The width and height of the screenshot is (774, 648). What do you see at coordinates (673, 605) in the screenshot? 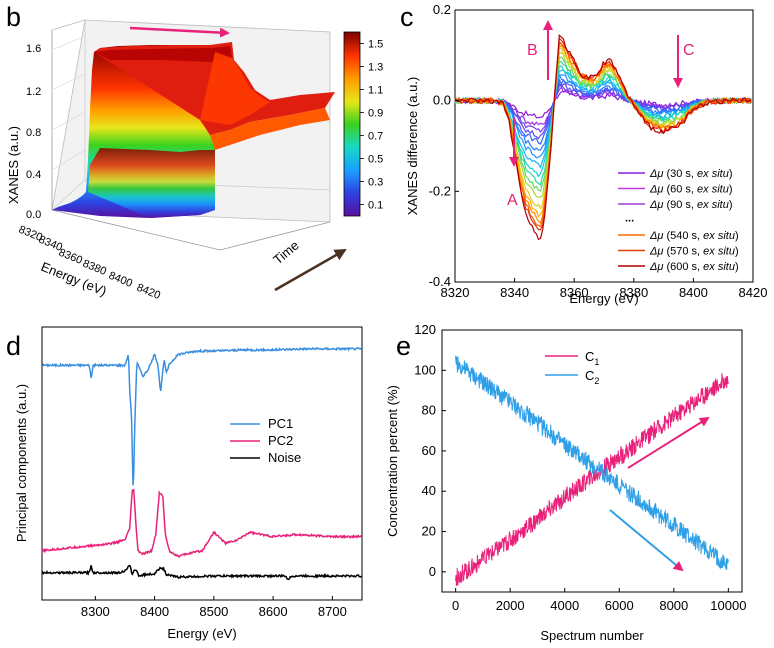
I see `e-xtick: 8000` at bounding box center [673, 605].